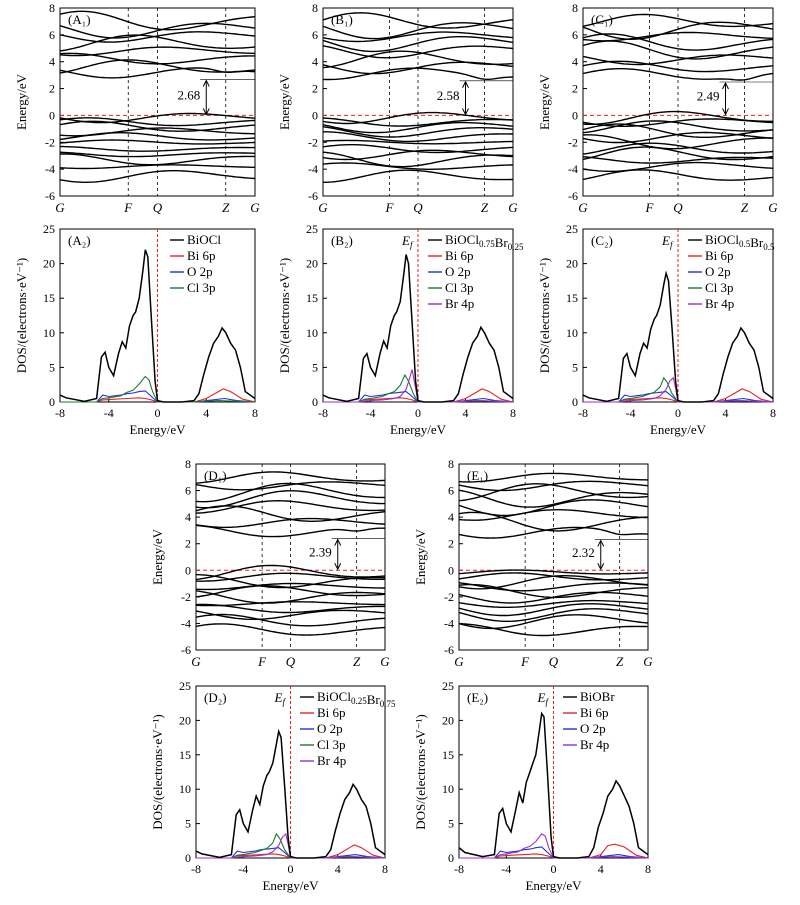  I want to click on k-point-label: Z, so click(226, 207).